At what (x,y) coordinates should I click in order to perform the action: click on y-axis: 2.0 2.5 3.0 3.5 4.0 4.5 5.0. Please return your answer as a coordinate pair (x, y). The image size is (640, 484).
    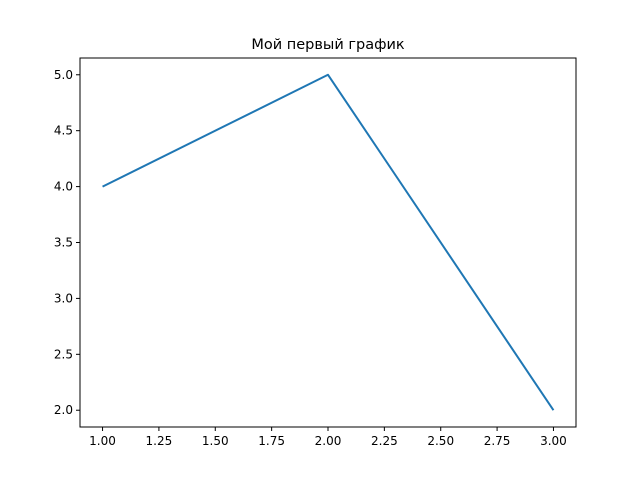
    Looking at the image, I should click on (67, 242).